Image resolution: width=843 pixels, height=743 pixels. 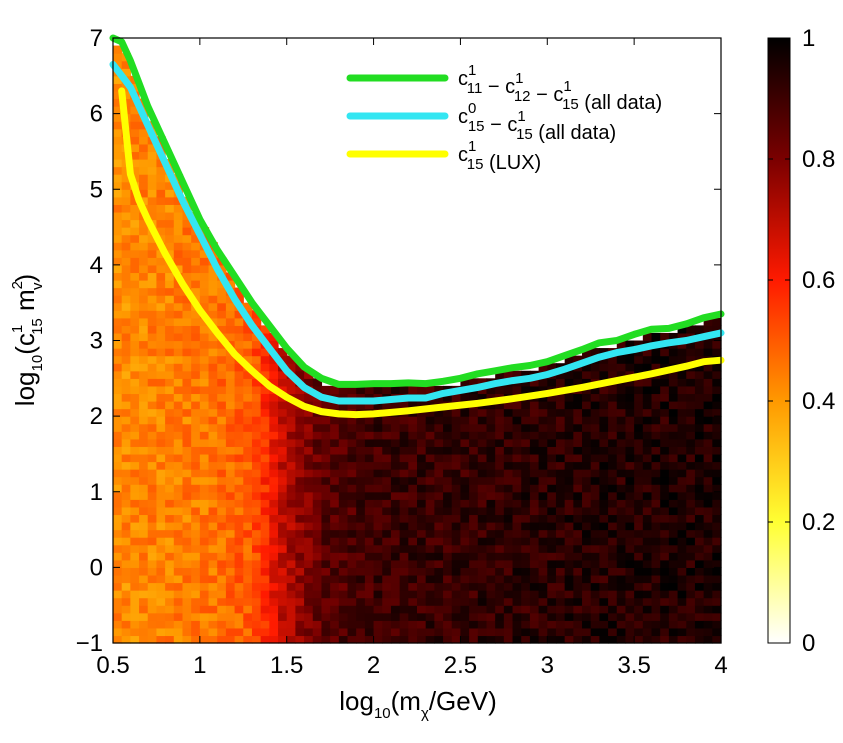 I want to click on legend-label: c0 15 − c1 15 (all data), so click(x=537, y=122).